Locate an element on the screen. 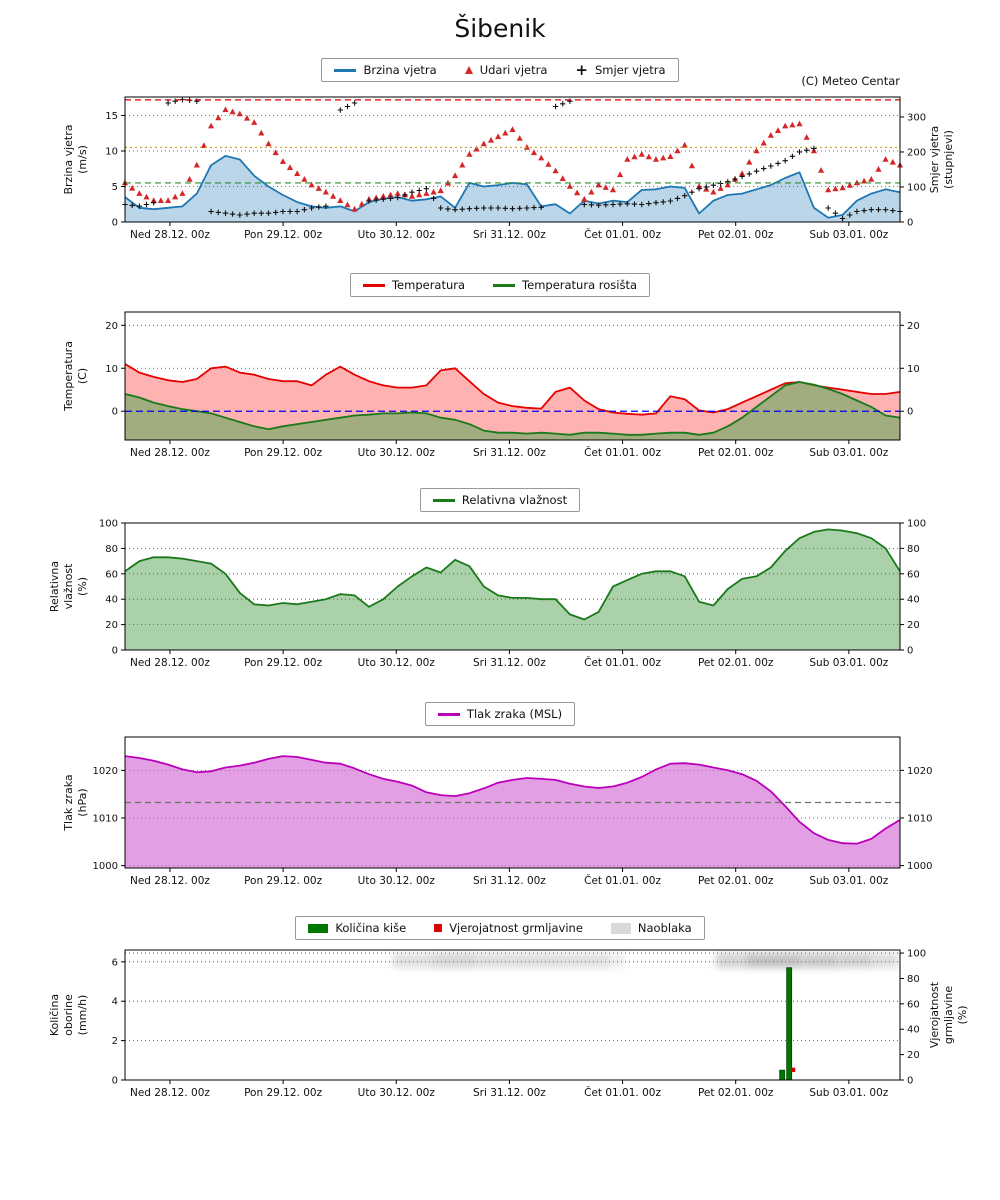 The image size is (1000, 1200). square-swatch-icon is located at coordinates (438, 928).